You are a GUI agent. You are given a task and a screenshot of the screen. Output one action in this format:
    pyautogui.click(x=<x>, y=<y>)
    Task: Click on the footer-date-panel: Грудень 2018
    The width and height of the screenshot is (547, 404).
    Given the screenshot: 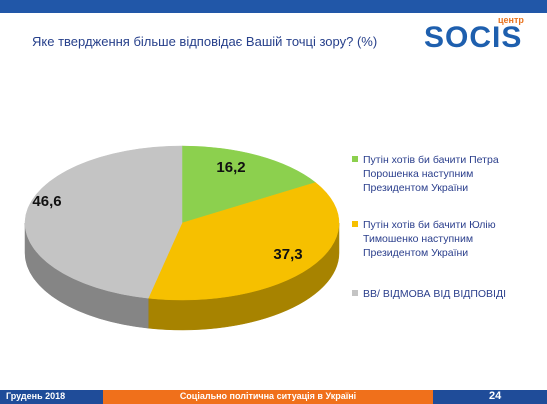 What is the action you would take?
    pyautogui.click(x=51, y=397)
    